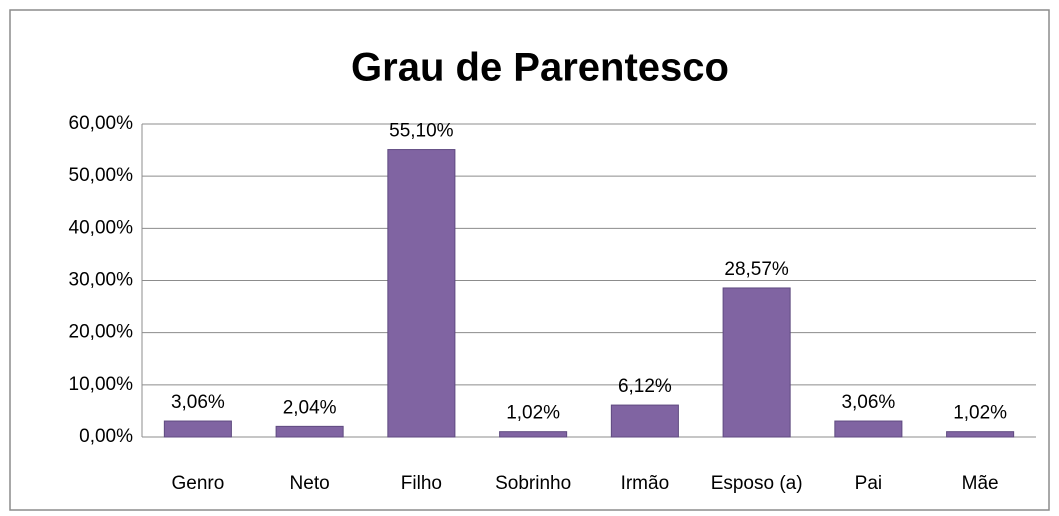  I want to click on x-tick-label: Pai, so click(868, 483).